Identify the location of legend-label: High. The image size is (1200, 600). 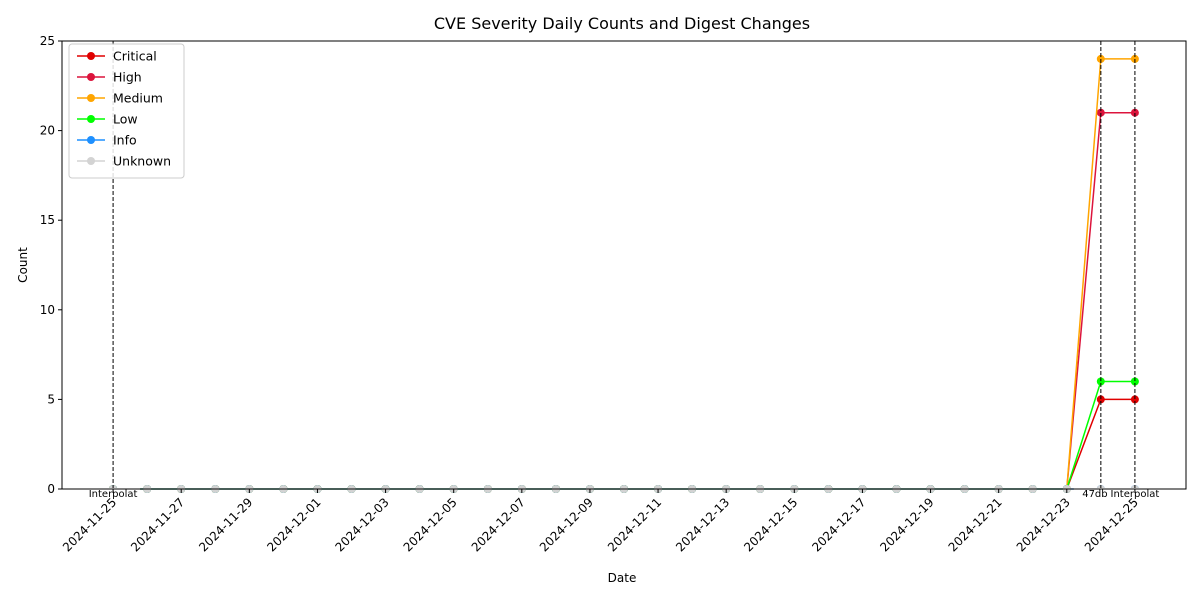
(127, 77).